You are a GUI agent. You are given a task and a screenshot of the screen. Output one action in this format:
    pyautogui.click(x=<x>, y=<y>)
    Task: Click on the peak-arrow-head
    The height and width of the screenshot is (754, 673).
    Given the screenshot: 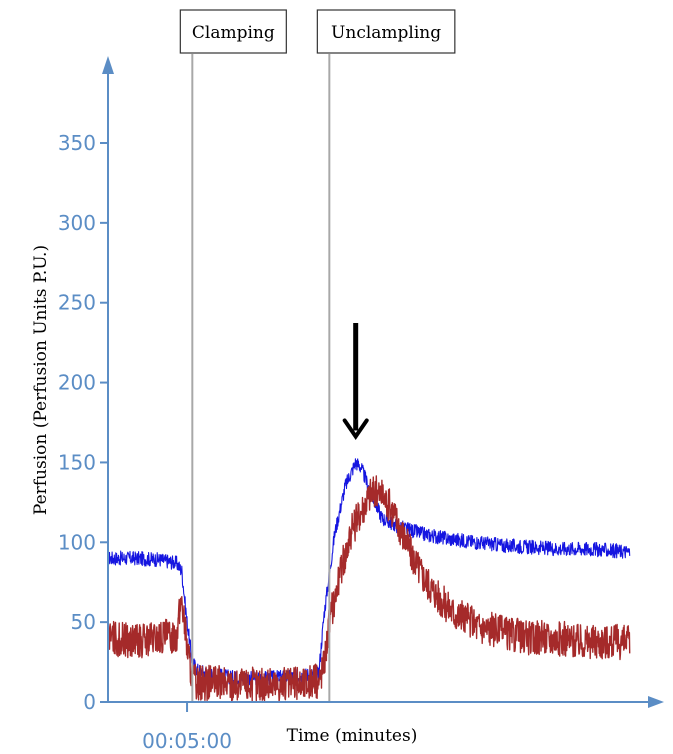 What is the action you would take?
    pyautogui.click(x=355, y=429)
    